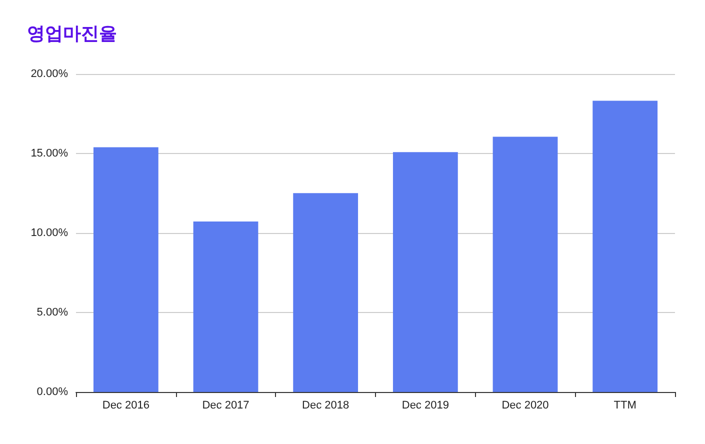 This screenshot has height=444, width=705. I want to click on y-tick-label: 10.00%, so click(49, 233).